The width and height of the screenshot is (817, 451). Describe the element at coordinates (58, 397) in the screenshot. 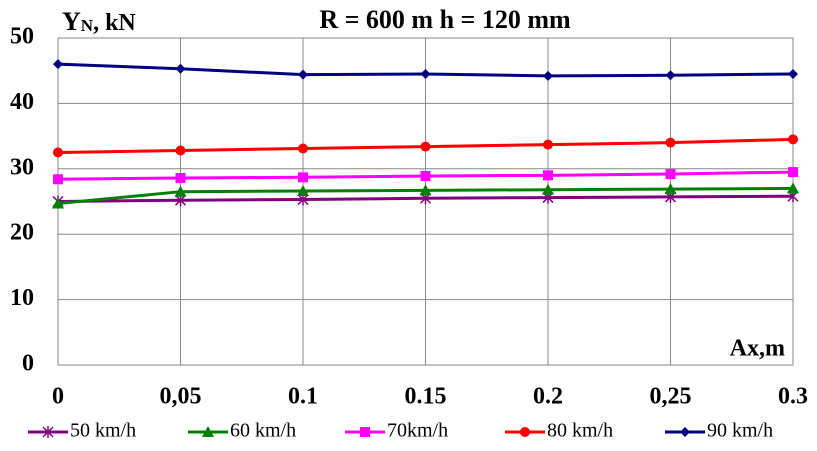

I see `x-tick-label: 0` at that location.